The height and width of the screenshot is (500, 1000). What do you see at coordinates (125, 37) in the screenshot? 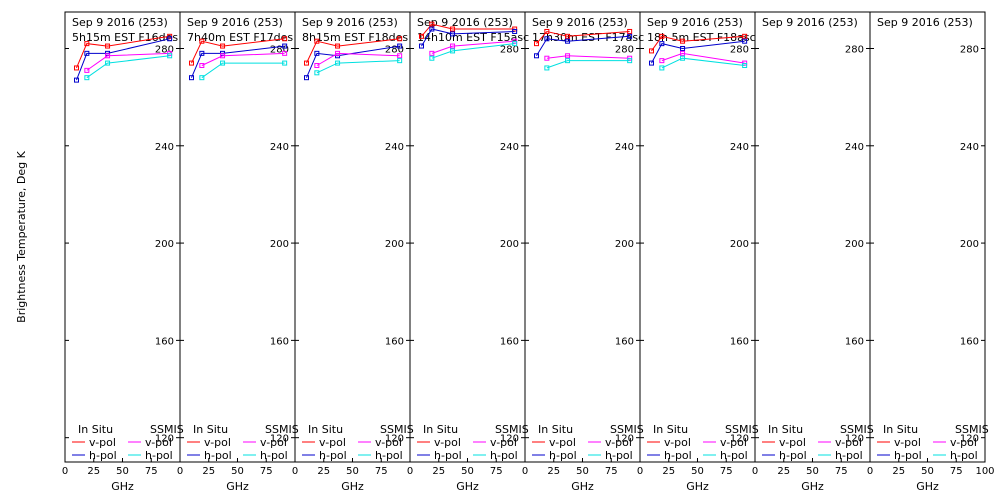
I see `panel-time-1: 5h15m EST F16des` at bounding box center [125, 37].